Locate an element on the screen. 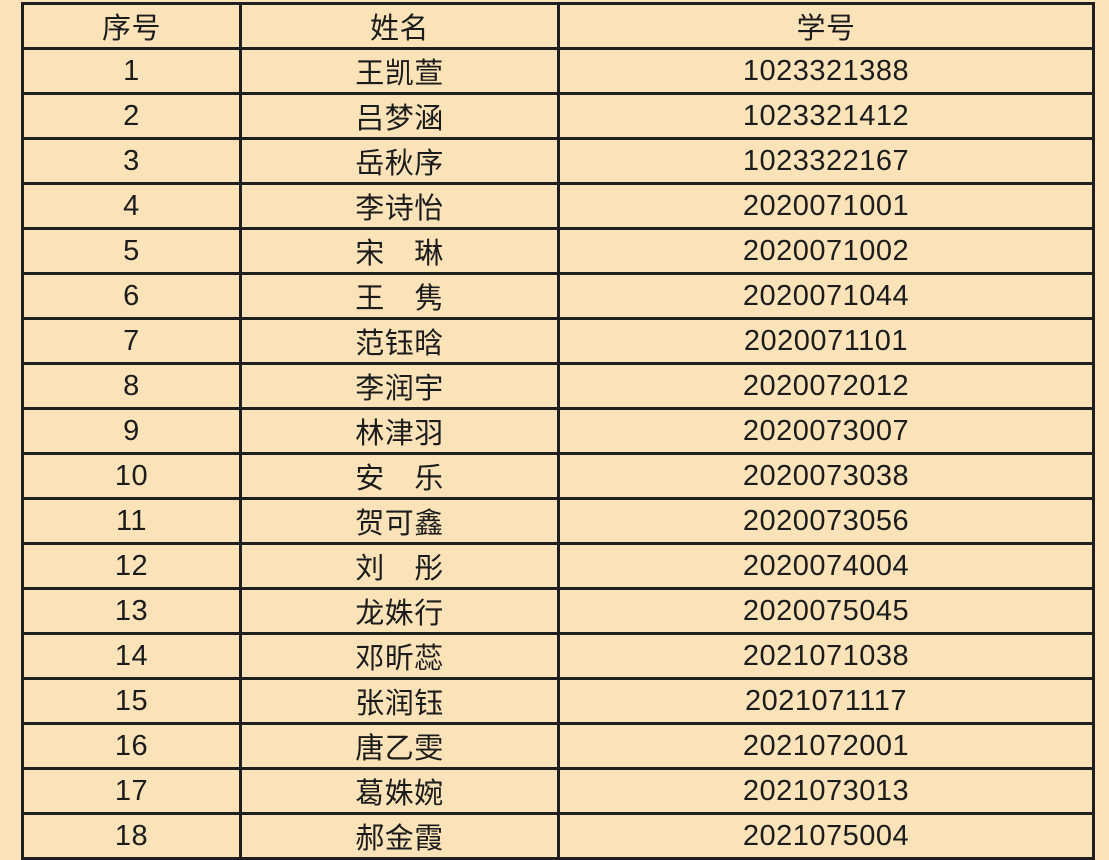 The height and width of the screenshot is (860, 1109). table-row: 17 葛姝婉 2021073013 is located at coordinates (558, 791).